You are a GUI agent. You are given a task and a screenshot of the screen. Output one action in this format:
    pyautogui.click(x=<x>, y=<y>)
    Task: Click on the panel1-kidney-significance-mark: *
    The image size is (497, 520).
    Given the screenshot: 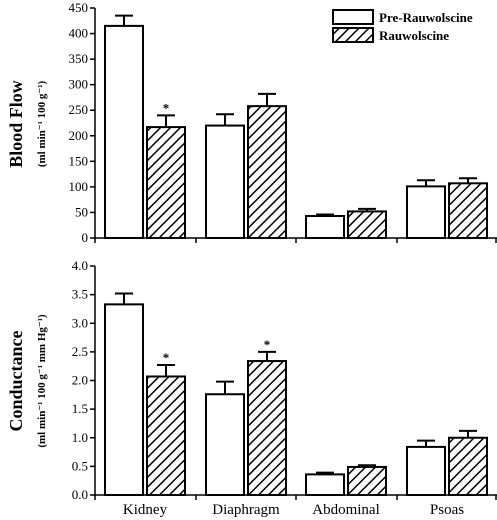 What is the action you would take?
    pyautogui.click(x=166, y=107)
    